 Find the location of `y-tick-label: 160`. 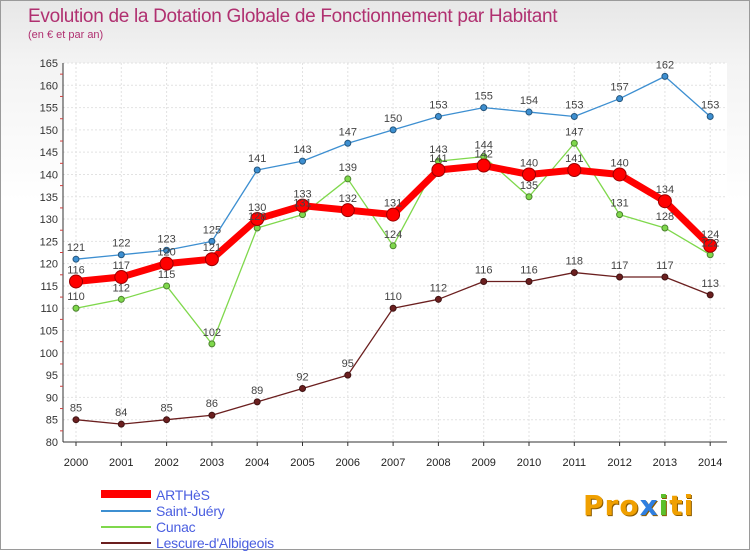

y-tick-label: 160 is located at coordinates (49, 86).